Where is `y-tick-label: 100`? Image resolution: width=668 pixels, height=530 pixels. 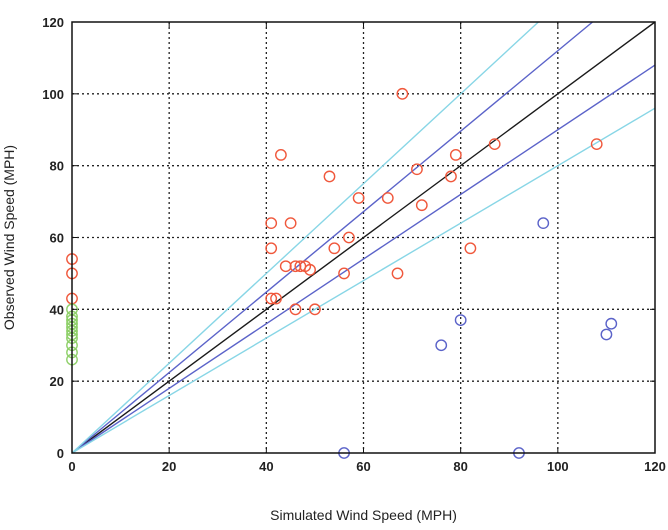 y-tick-label: 100 is located at coordinates (53, 94).